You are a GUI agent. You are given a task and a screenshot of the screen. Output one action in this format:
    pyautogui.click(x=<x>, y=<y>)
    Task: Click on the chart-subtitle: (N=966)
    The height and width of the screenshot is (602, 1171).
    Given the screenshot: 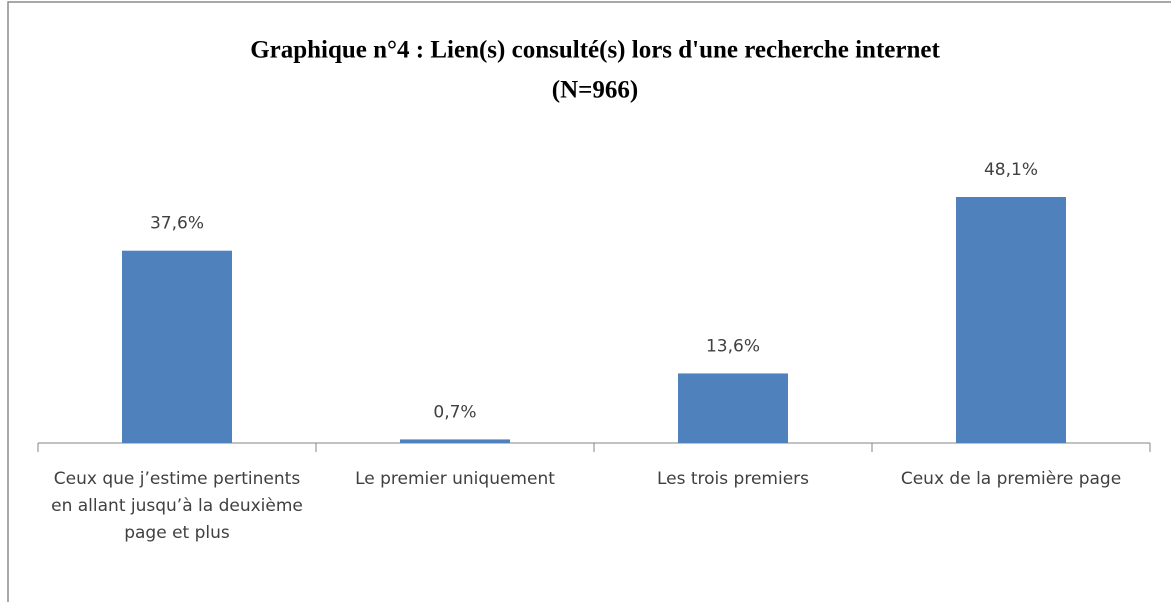 What is the action you would take?
    pyautogui.click(x=595, y=90)
    